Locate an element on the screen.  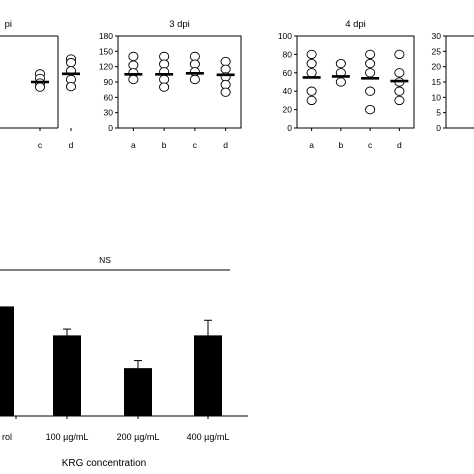
panel-3dpi: 3 dpi 0 30 60 90 120 150 180 a b c d is located at coordinates (170, 84).